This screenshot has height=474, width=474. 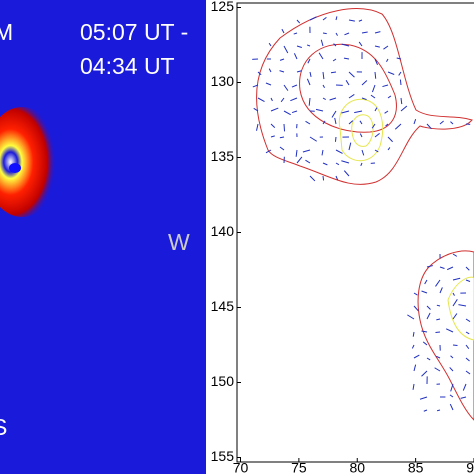 I want to click on corner-label: S, so click(x=3, y=427).